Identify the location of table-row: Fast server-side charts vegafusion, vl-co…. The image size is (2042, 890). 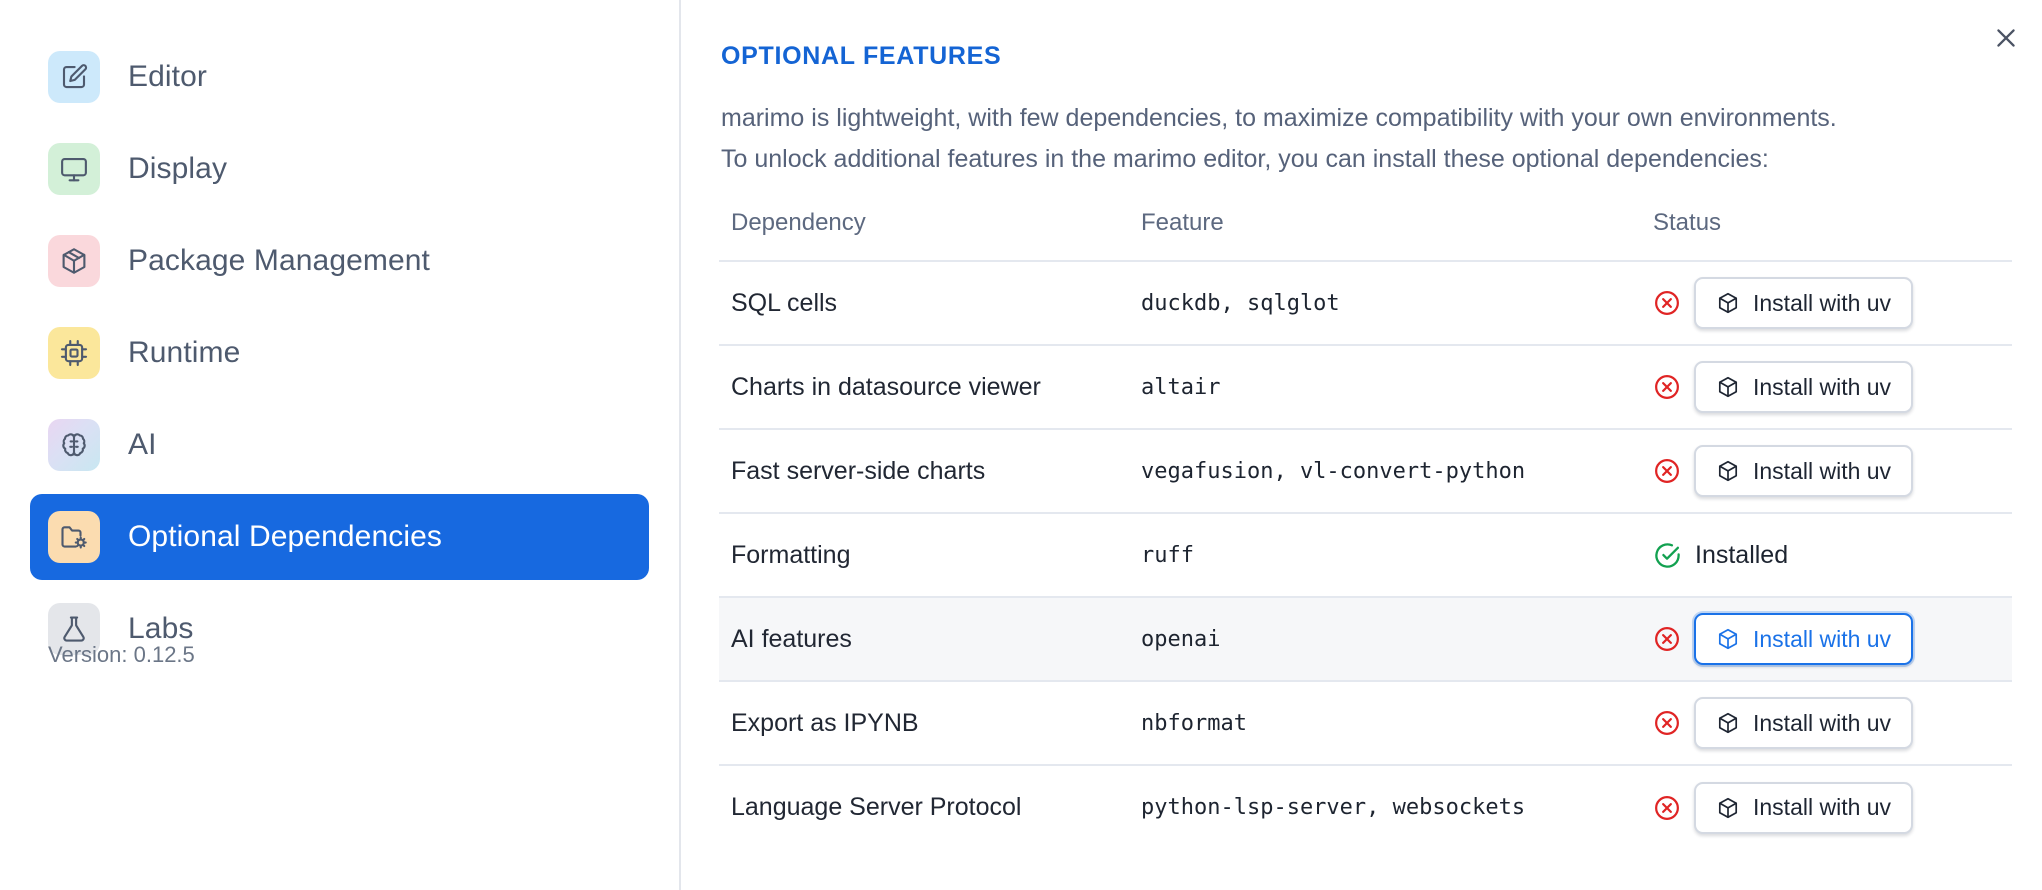
(1365, 471).